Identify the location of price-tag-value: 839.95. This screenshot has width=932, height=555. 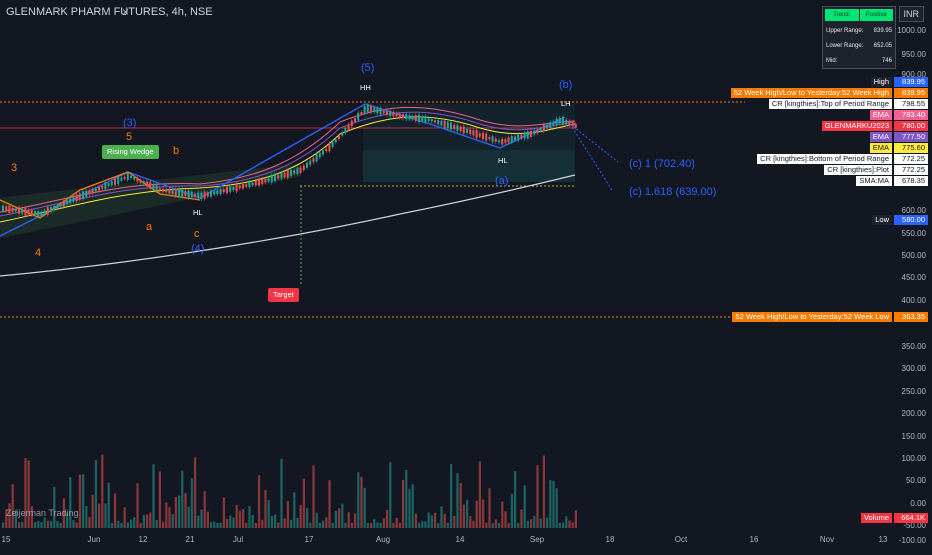
(911, 82).